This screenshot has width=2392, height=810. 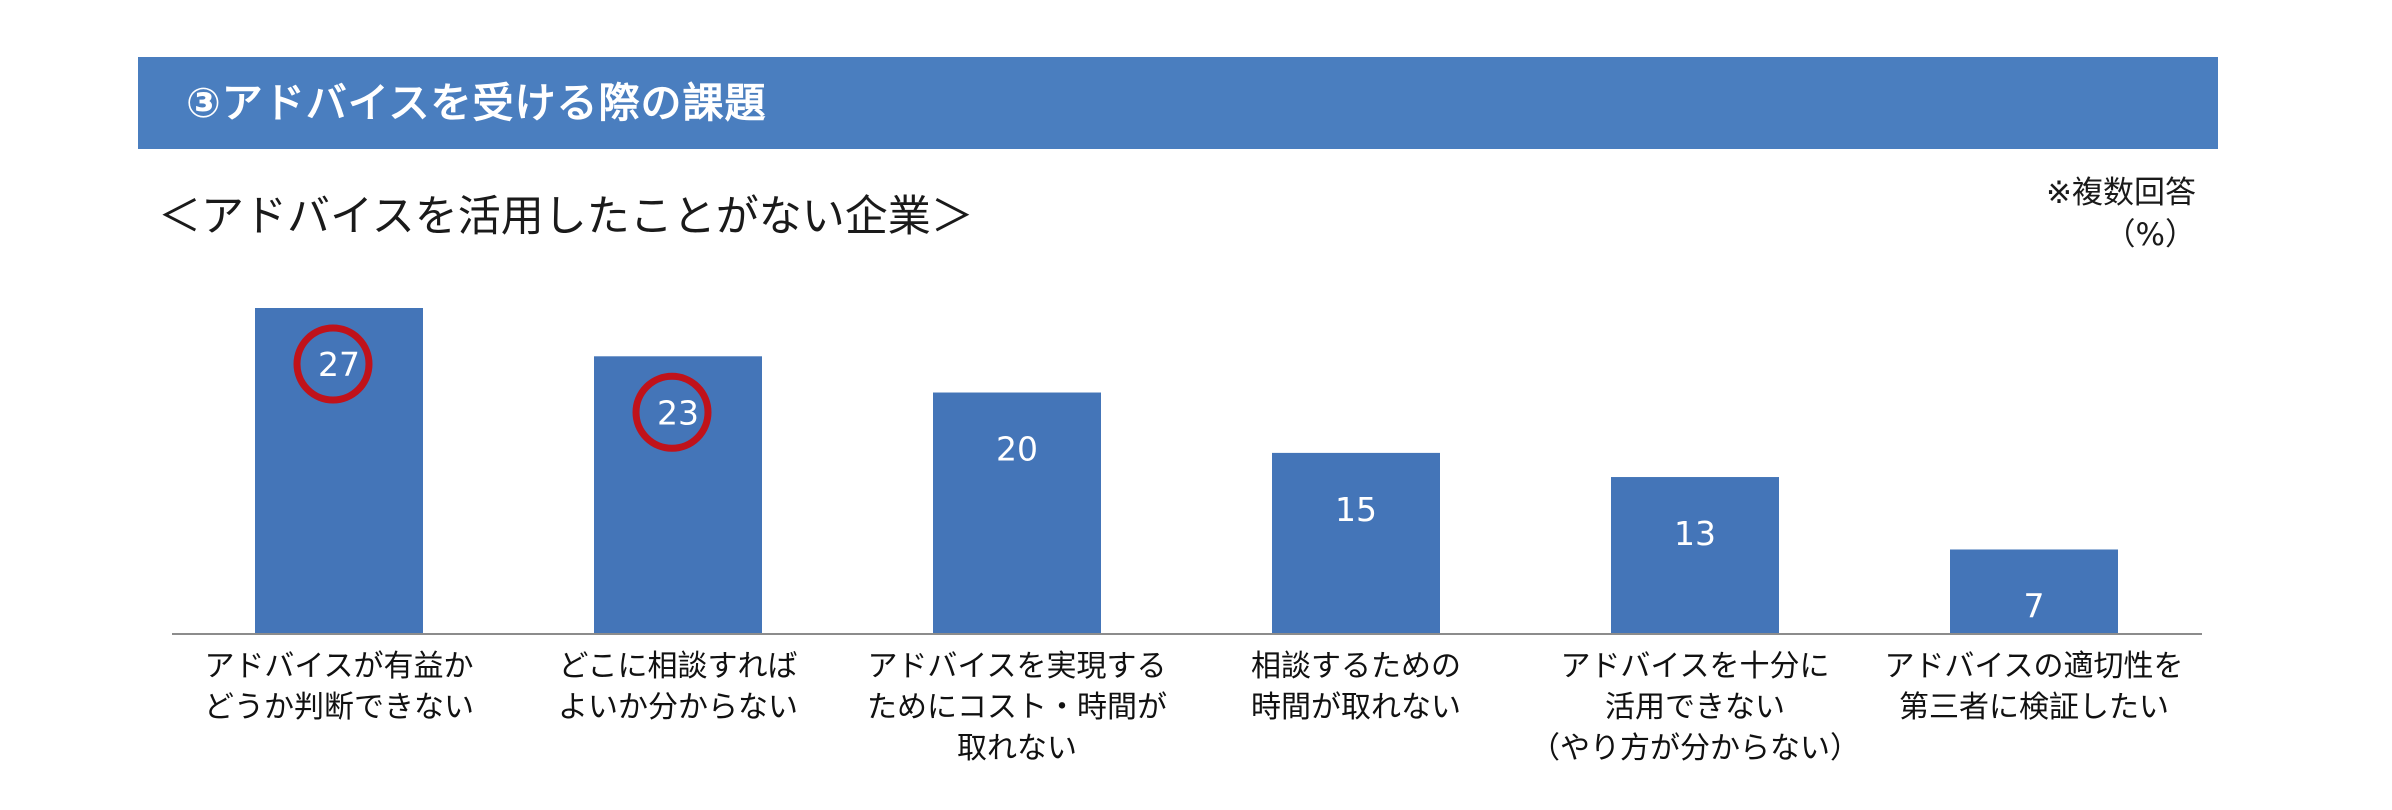 I want to click on category-label: 相談するための, so click(x=1356, y=666).